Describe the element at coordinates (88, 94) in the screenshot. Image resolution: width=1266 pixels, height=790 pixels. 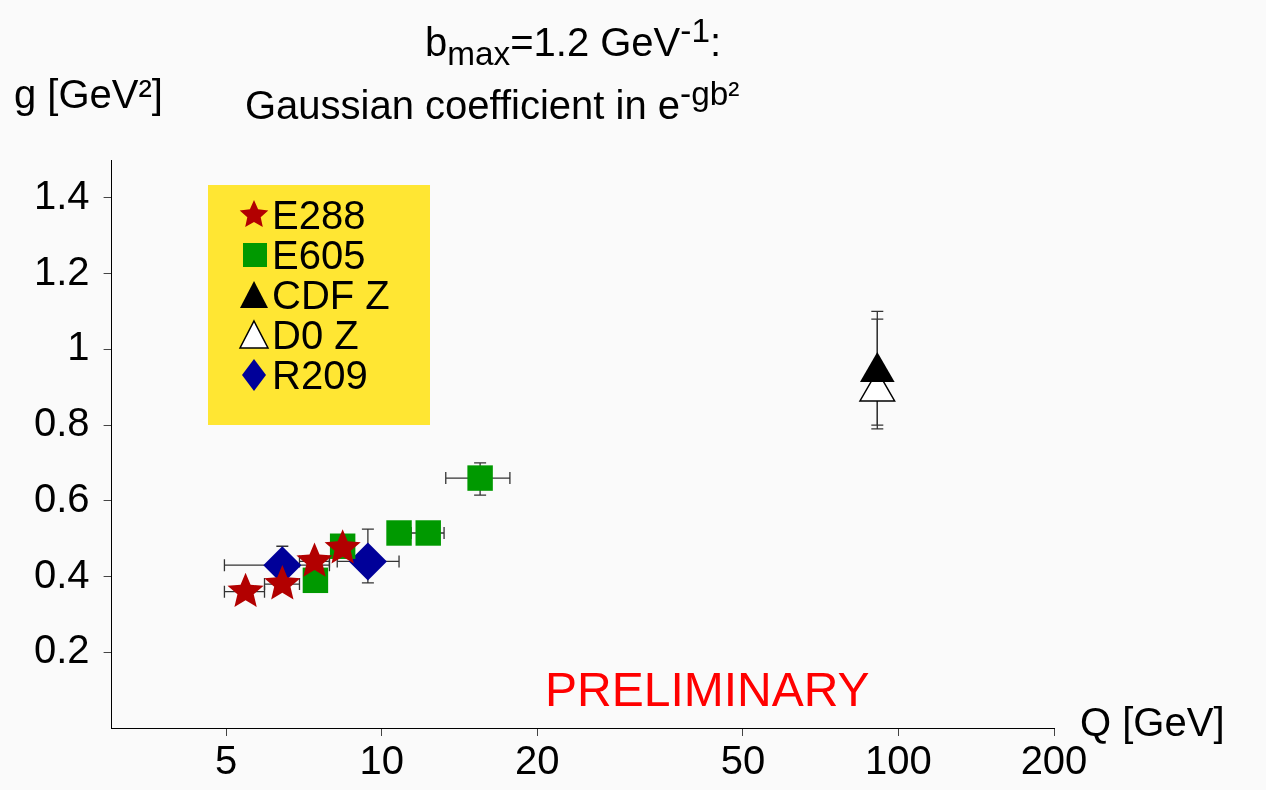
I see `y-axis-title: g [GeV²]` at that location.